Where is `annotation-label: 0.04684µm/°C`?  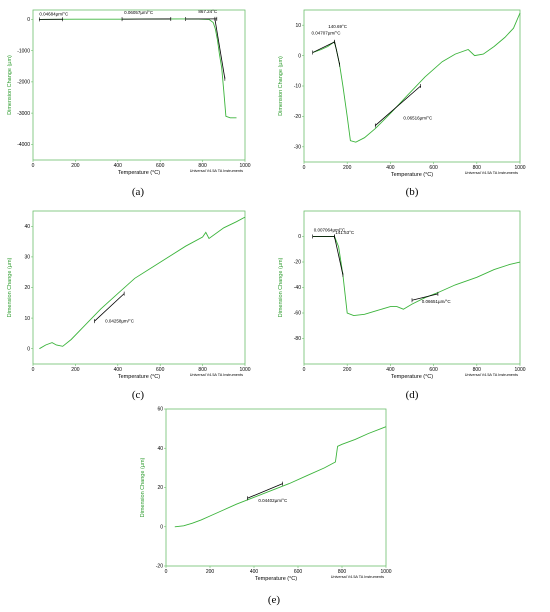 annotation-label: 0.04684µm/°C is located at coordinates (54, 13).